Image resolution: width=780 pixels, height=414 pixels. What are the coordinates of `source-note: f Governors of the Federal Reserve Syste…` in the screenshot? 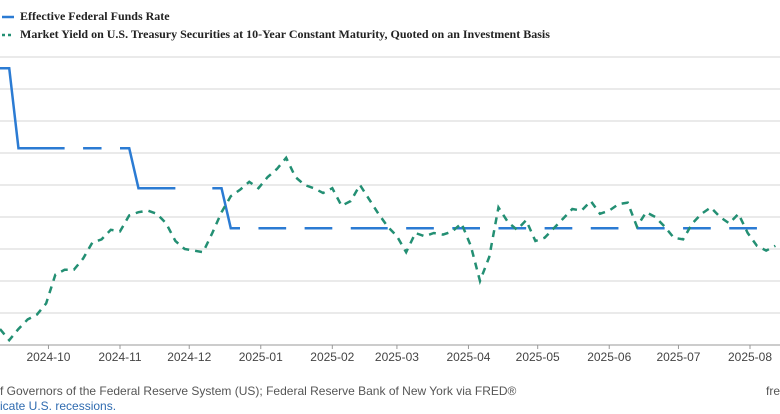 It's located at (258, 391).